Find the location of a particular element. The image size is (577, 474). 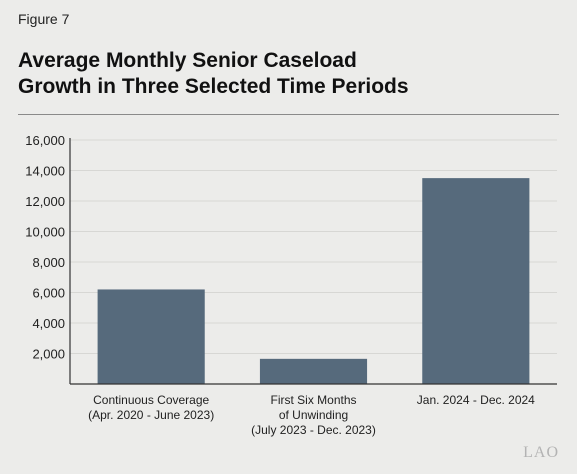

y-tick-label: 16,000 is located at coordinates (45, 140).